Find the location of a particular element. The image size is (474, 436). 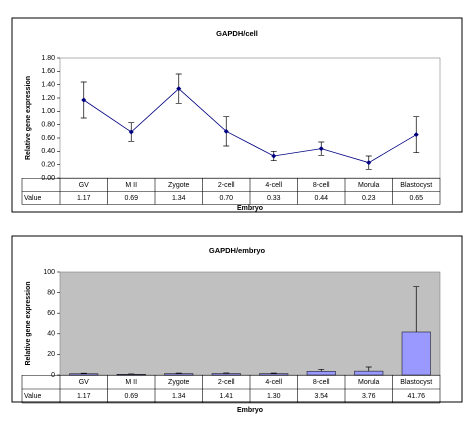

table-value: 3.54 is located at coordinates (321, 396).